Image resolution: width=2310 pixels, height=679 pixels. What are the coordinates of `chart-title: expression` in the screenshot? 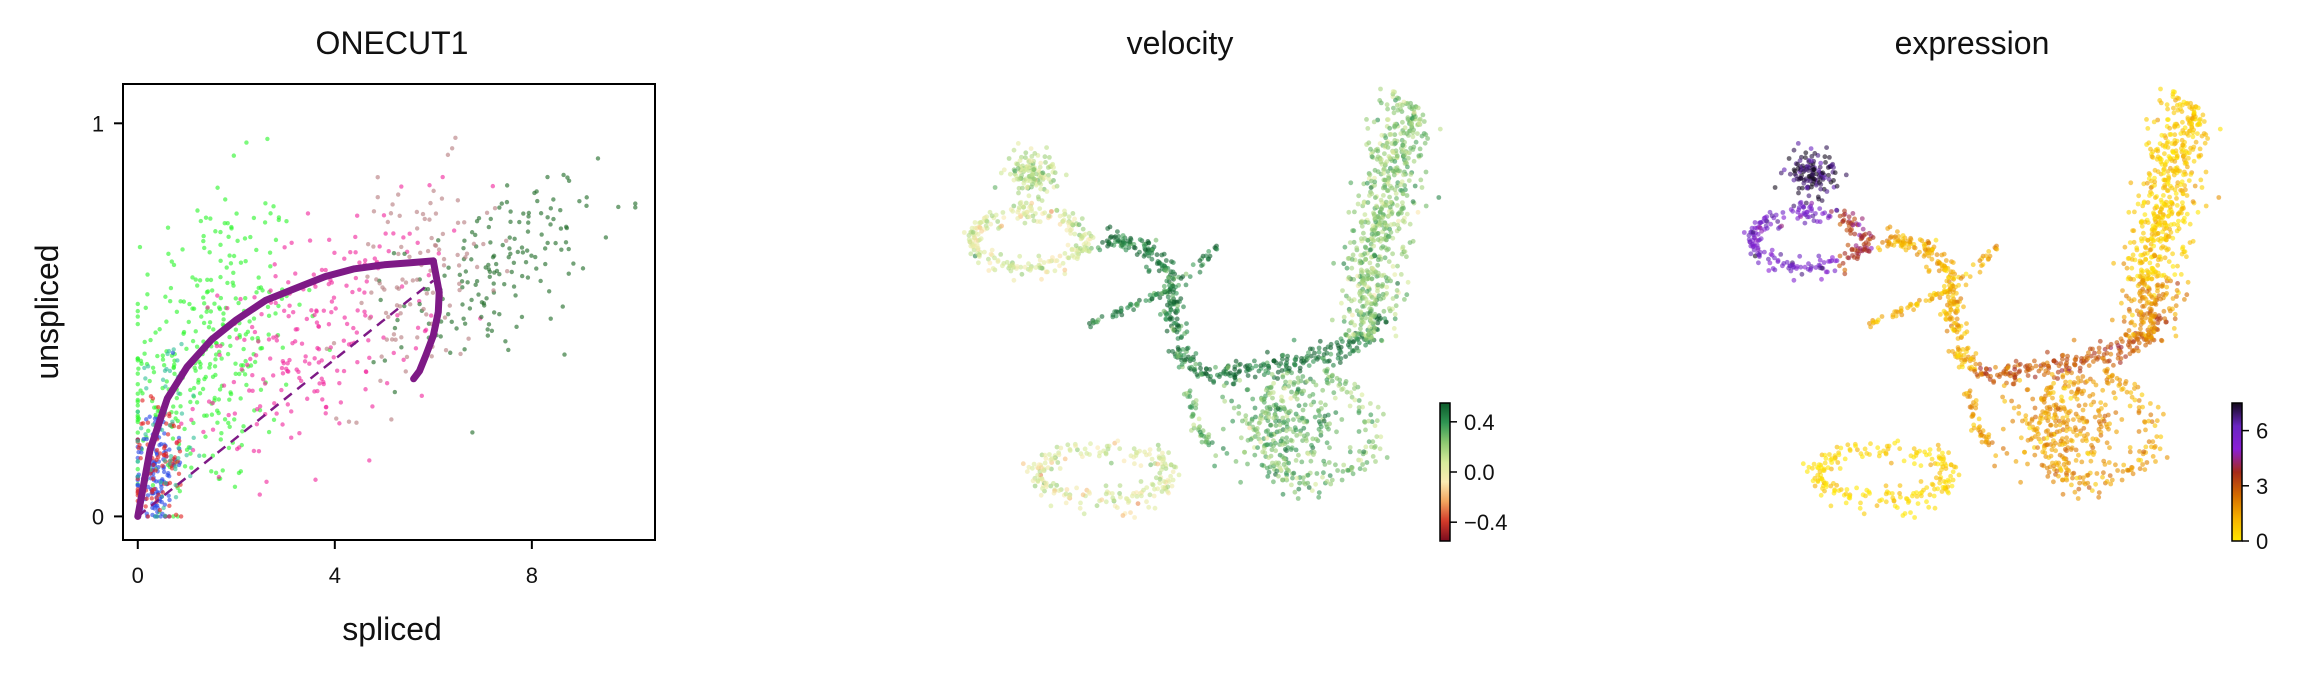 It's located at (1972, 43).